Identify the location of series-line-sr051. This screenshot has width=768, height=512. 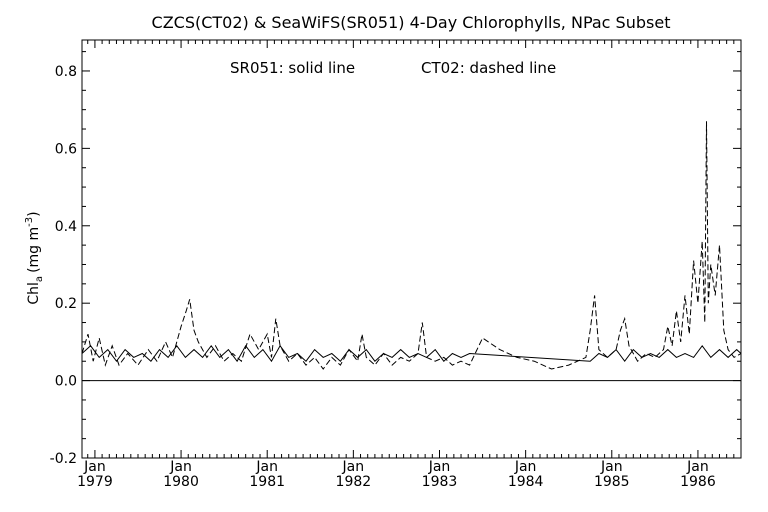
(411, 353).